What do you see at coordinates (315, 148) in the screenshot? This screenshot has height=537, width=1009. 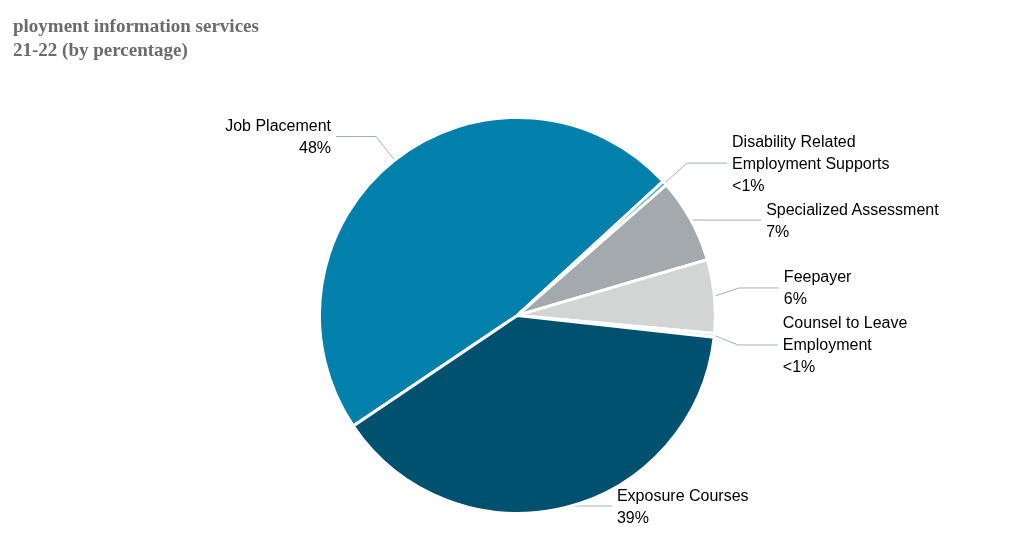 I see `data-label: 48%` at bounding box center [315, 148].